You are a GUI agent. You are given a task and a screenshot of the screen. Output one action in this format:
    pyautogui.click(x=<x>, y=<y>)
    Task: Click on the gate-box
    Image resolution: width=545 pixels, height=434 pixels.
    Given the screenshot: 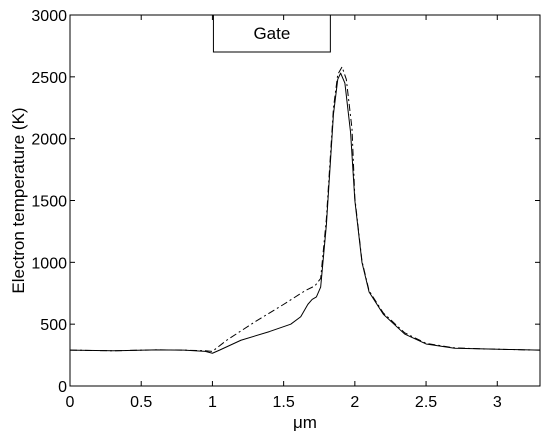 What is the action you would take?
    pyautogui.click(x=271, y=33)
    